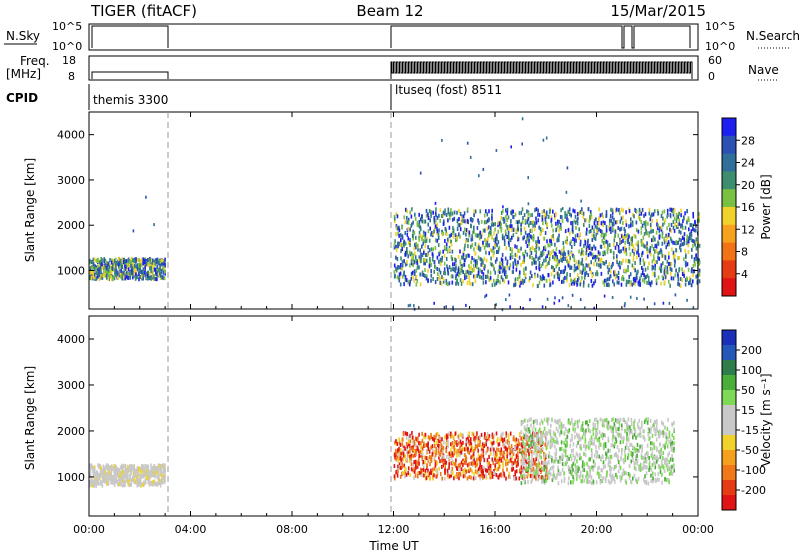  I want to click on nsky-label: N.Sky, so click(23, 36).